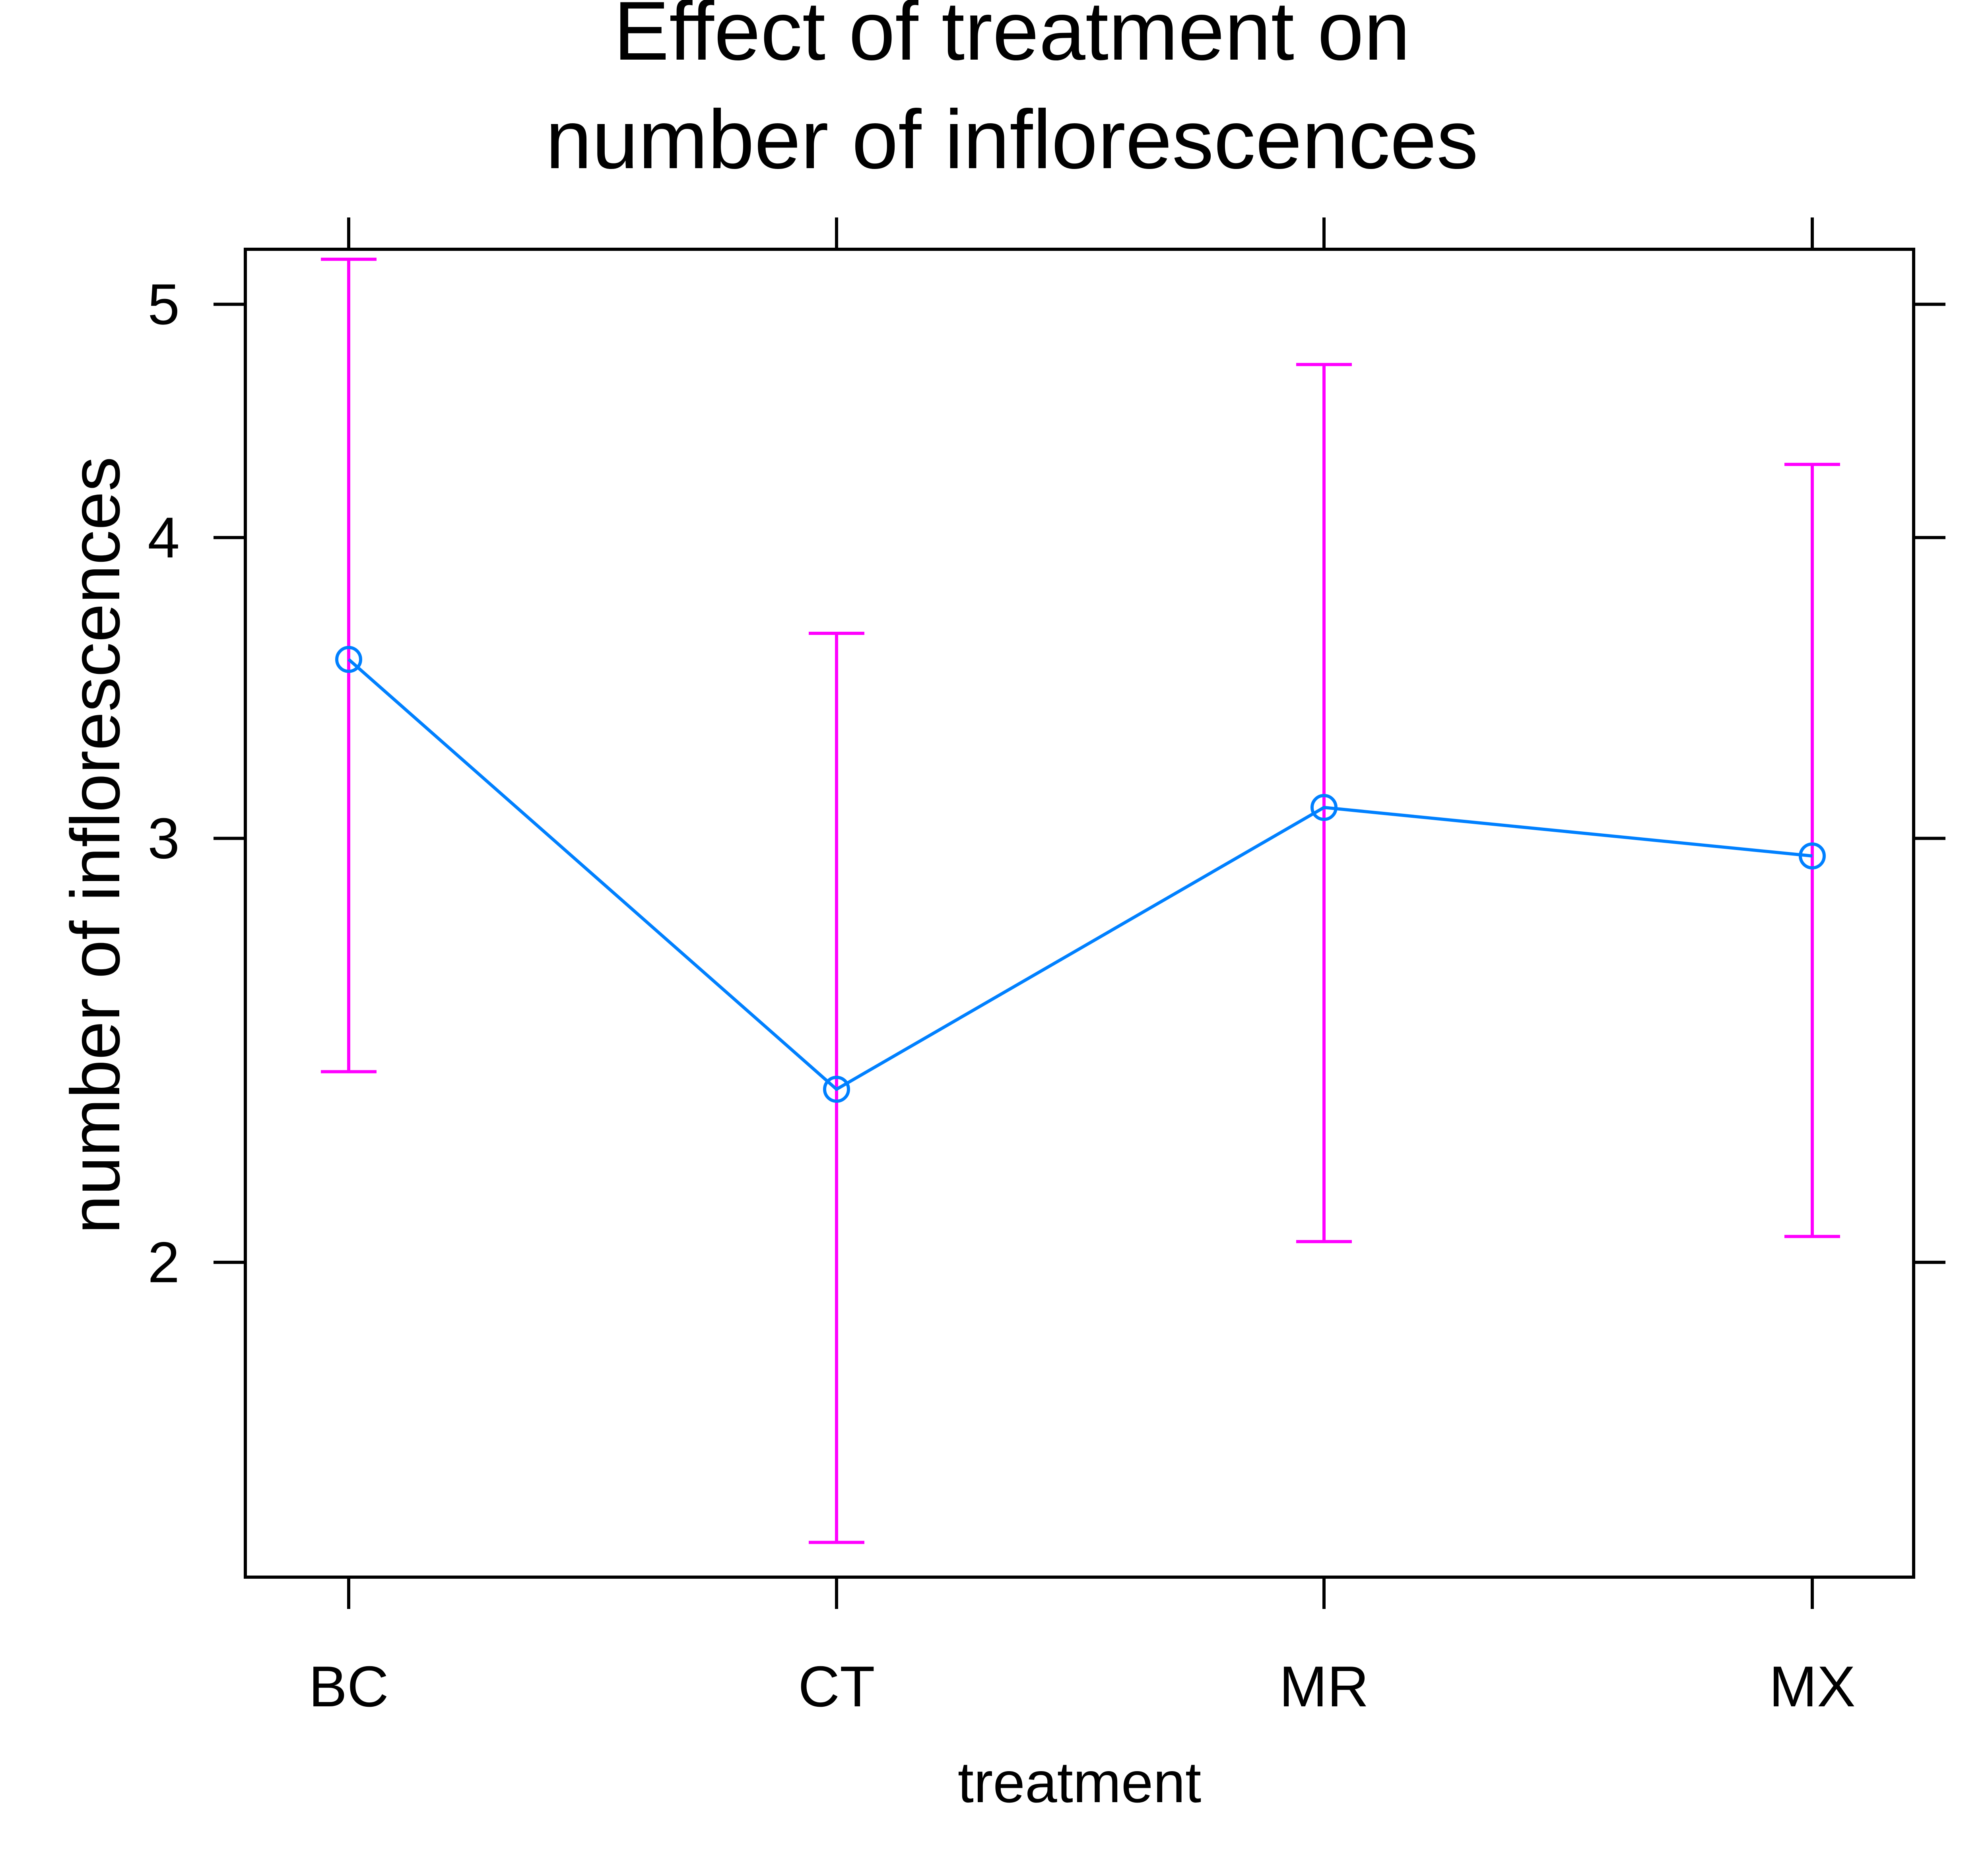 This screenshot has width=1988, height=1861. I want to click on data-point-bc, so click(348, 660).